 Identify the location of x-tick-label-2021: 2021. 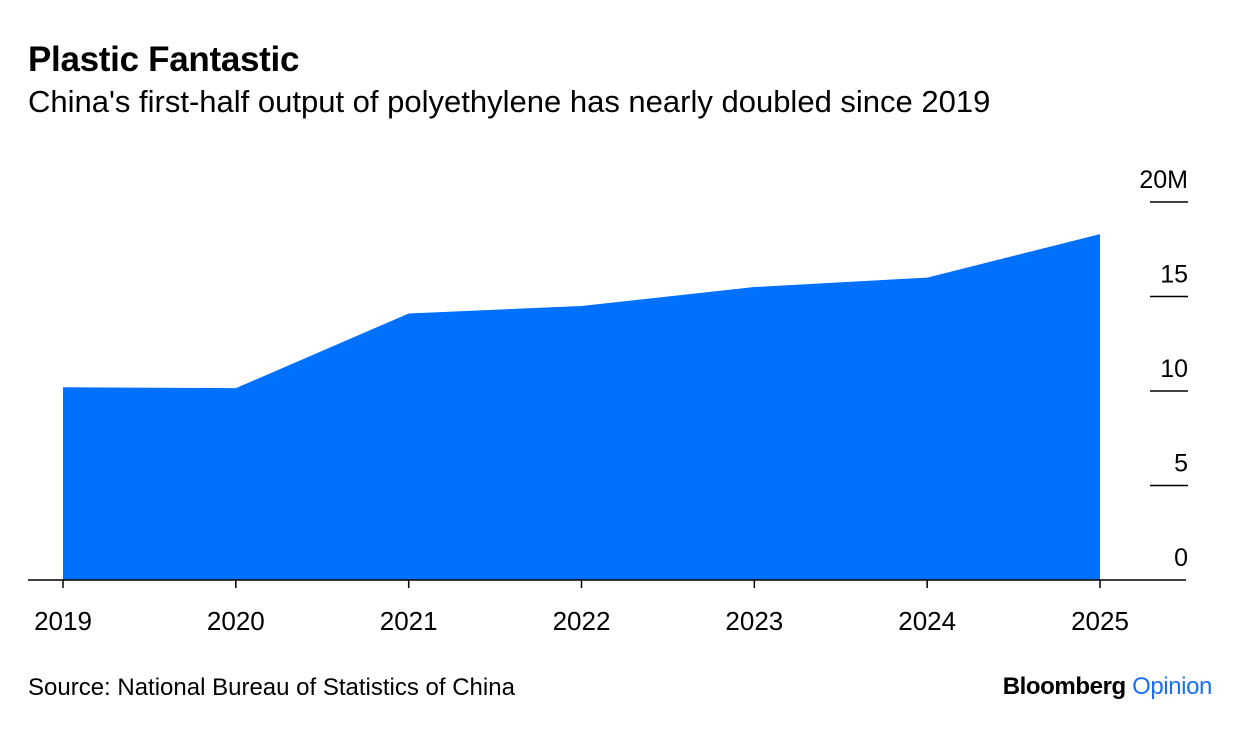
(409, 621).